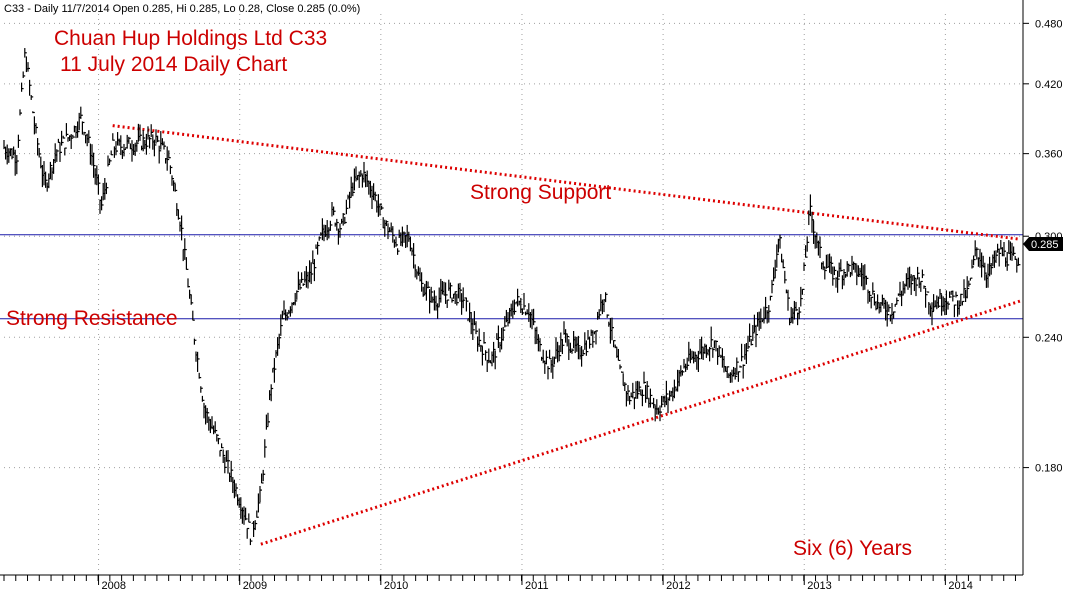  What do you see at coordinates (819, 586) in the screenshot?
I see `x-axis-tick-label: 2013` at bounding box center [819, 586].